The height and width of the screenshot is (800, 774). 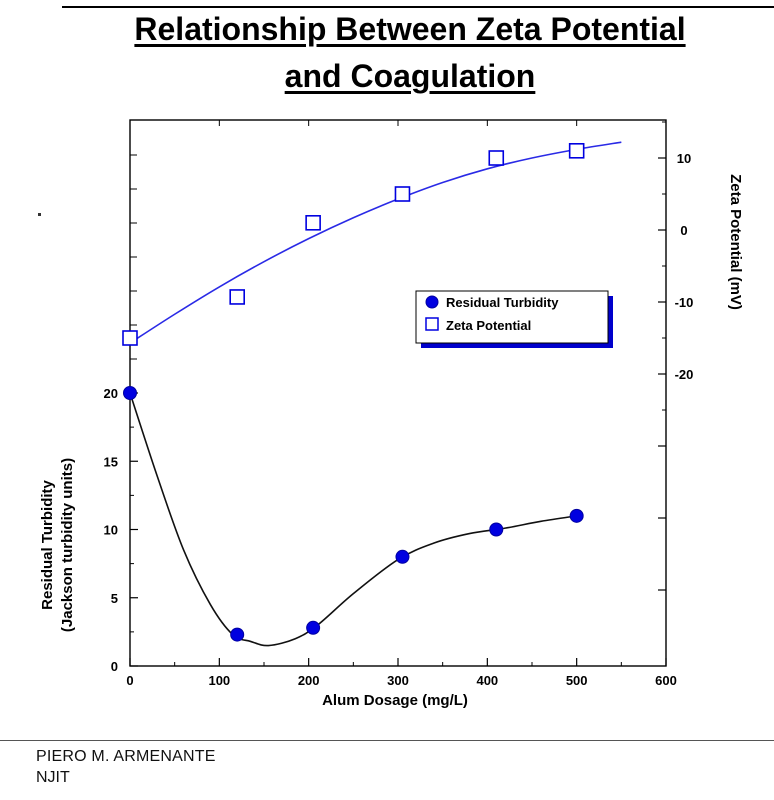 I want to click on x-tick-label: 300, so click(x=398, y=680).